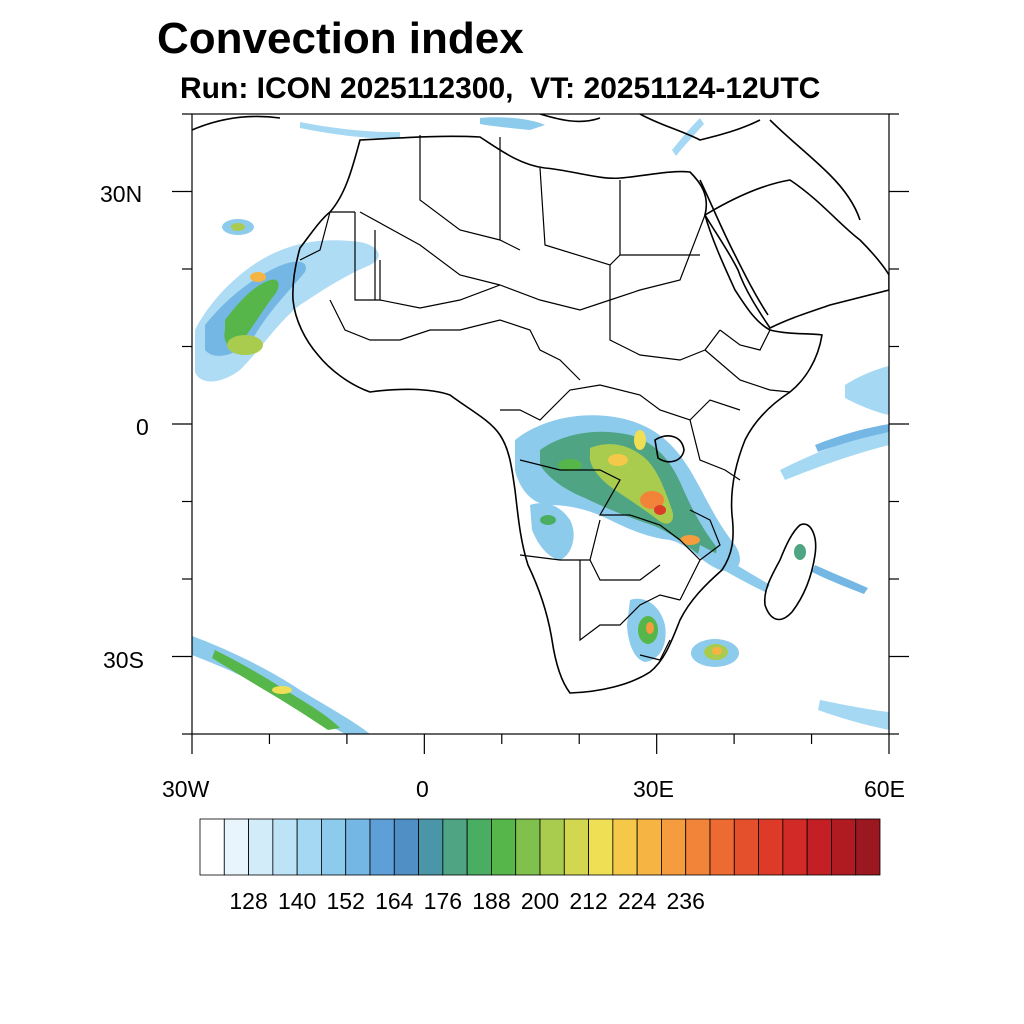 The height and width of the screenshot is (1024, 1024). What do you see at coordinates (840, 579) in the screenshot?
I see `streak-east-madagascar` at bounding box center [840, 579].